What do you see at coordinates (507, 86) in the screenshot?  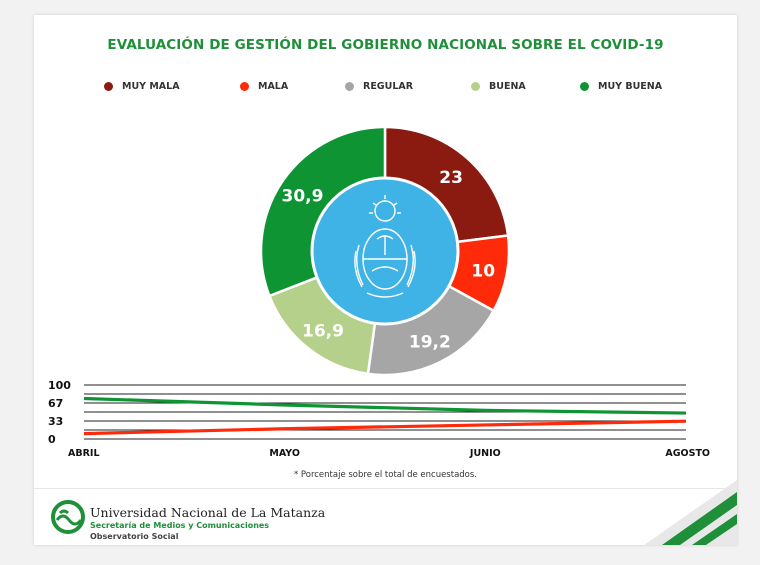 I see `legend-label: BUENA` at bounding box center [507, 86].